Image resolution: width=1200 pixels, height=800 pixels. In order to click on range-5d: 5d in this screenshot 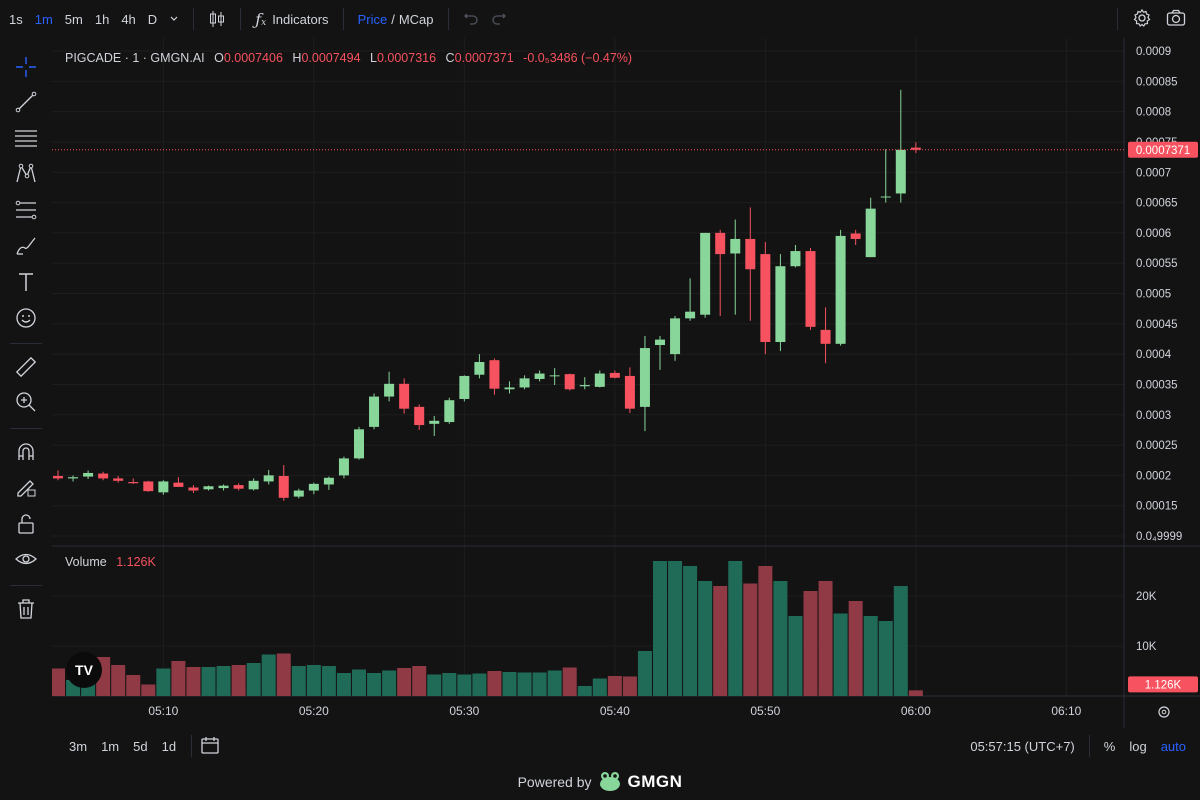, I will do `click(140, 746)`.